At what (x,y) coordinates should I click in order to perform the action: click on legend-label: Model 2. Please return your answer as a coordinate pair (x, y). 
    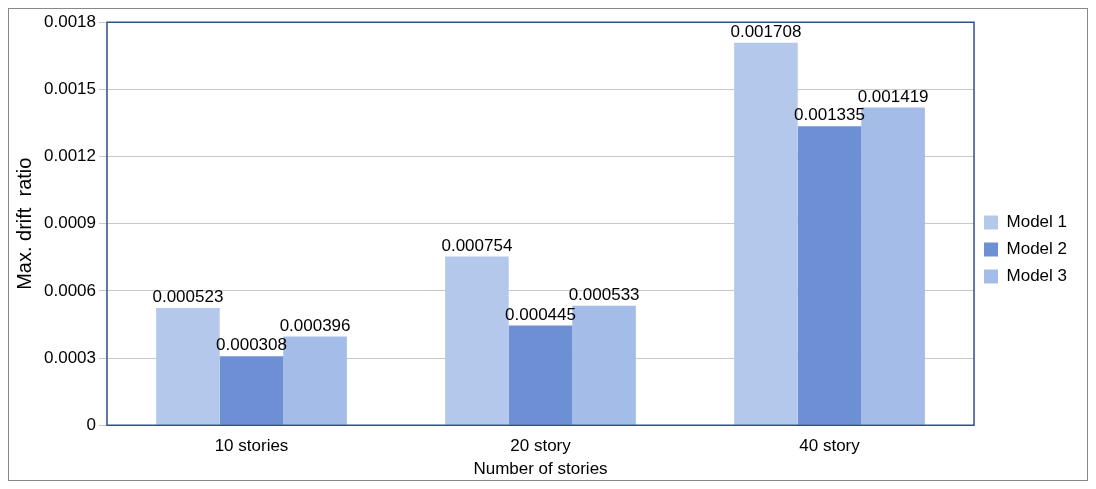
    Looking at the image, I should click on (1036, 249).